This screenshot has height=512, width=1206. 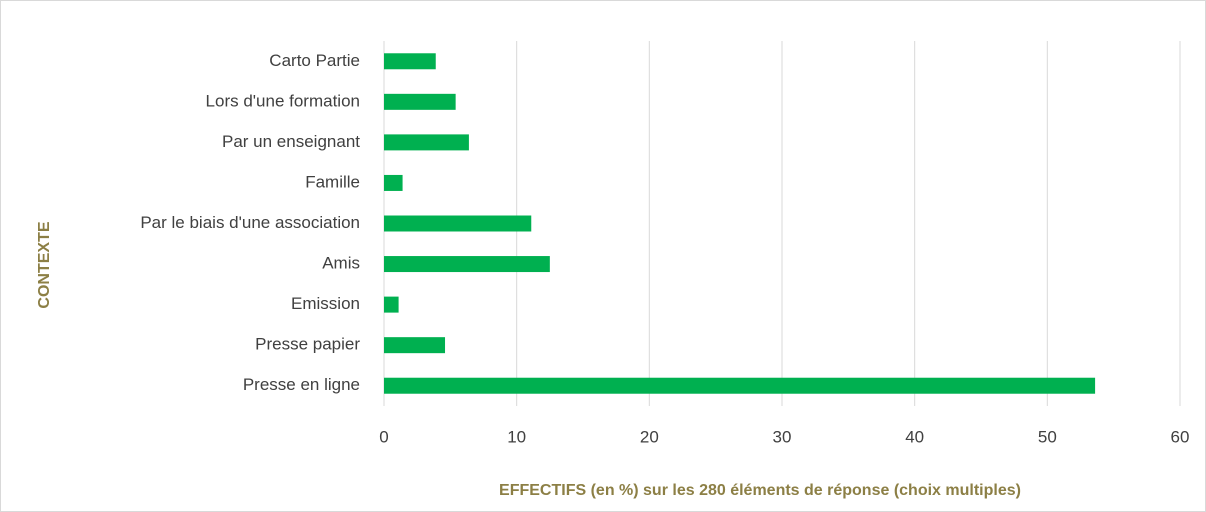 What do you see at coordinates (301, 384) in the screenshot?
I see `y-tick-label: Presse en ligne` at bounding box center [301, 384].